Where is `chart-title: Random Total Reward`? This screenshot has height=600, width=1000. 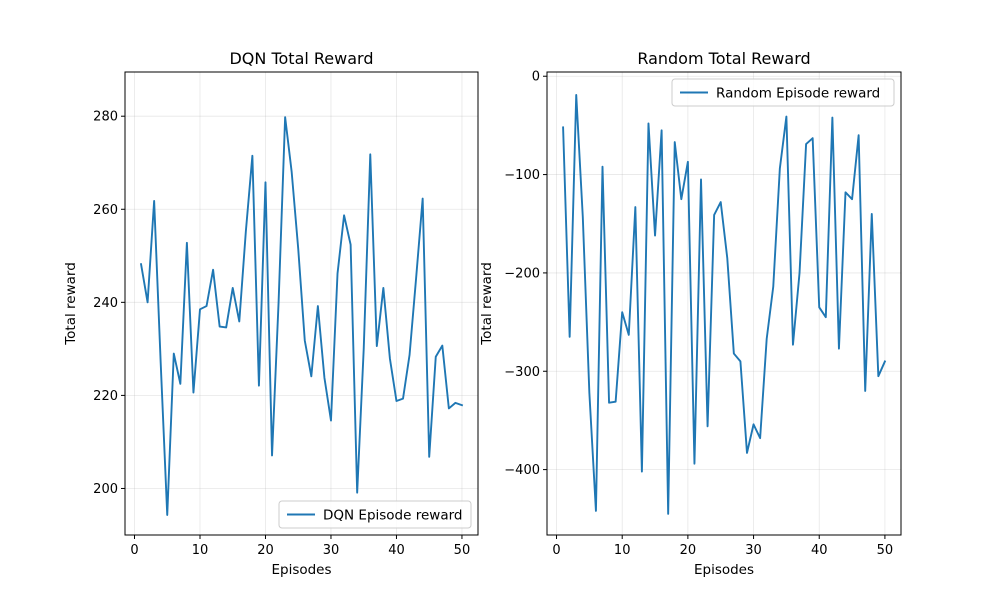 chart-title: Random Total Reward is located at coordinates (723, 58).